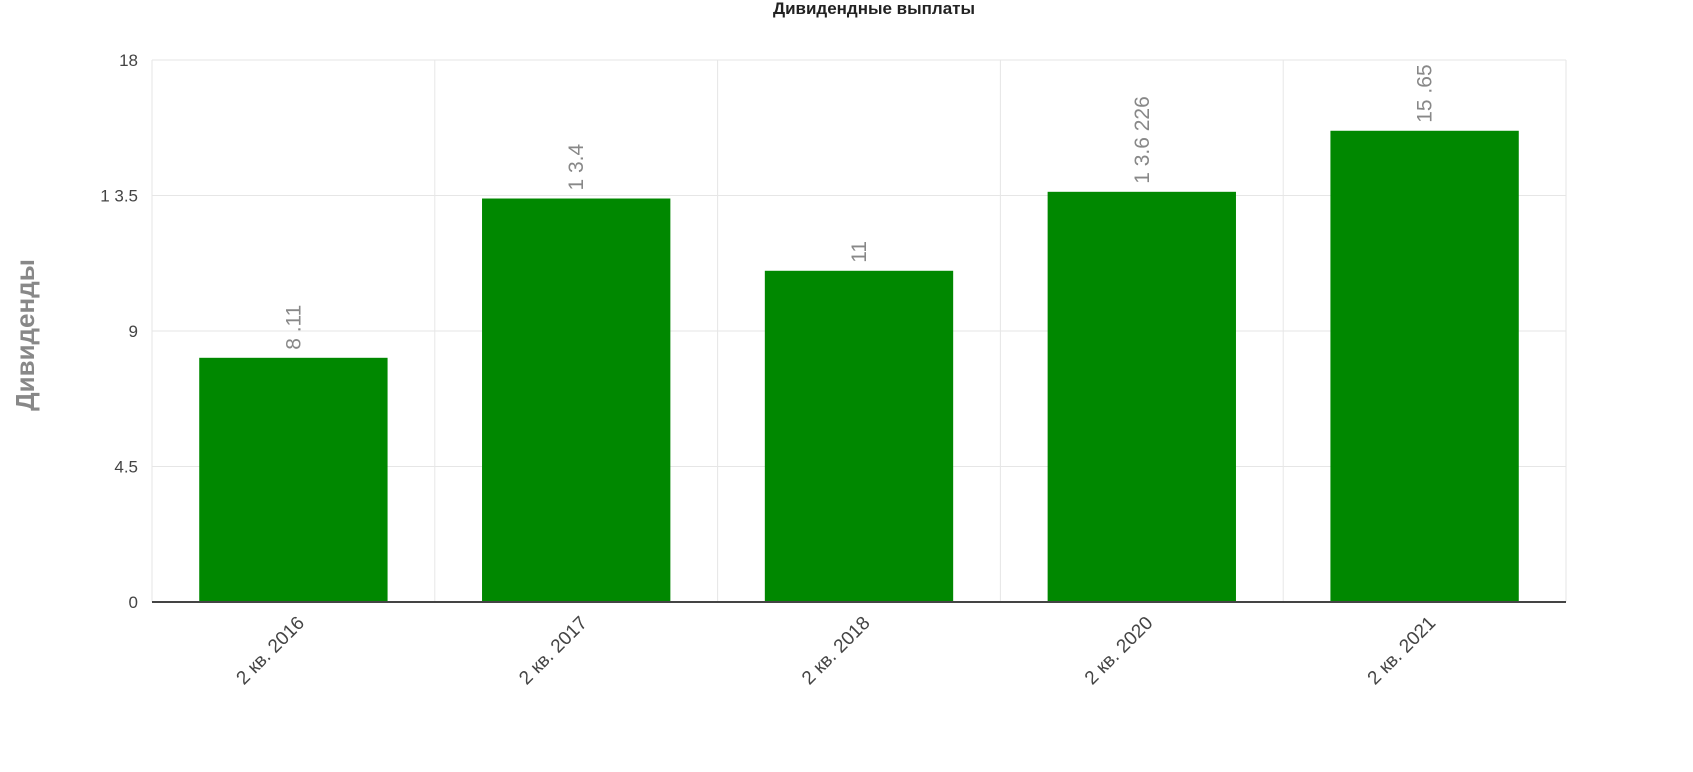 This screenshot has height=772, width=1693. Describe the element at coordinates (133, 602) in the screenshot. I see `y-tick-label: 0` at that location.